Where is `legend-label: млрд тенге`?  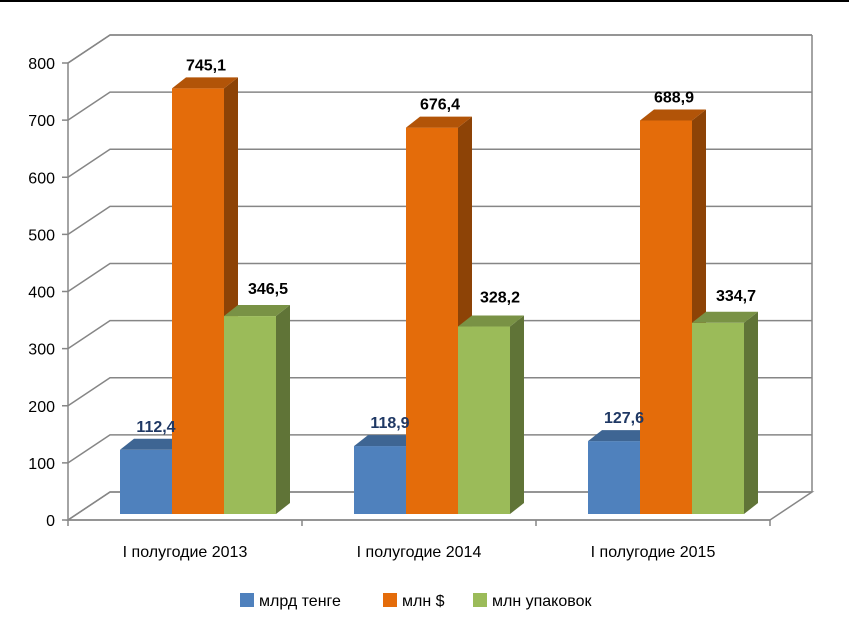
legend-label: млрд тенге is located at coordinates (300, 601).